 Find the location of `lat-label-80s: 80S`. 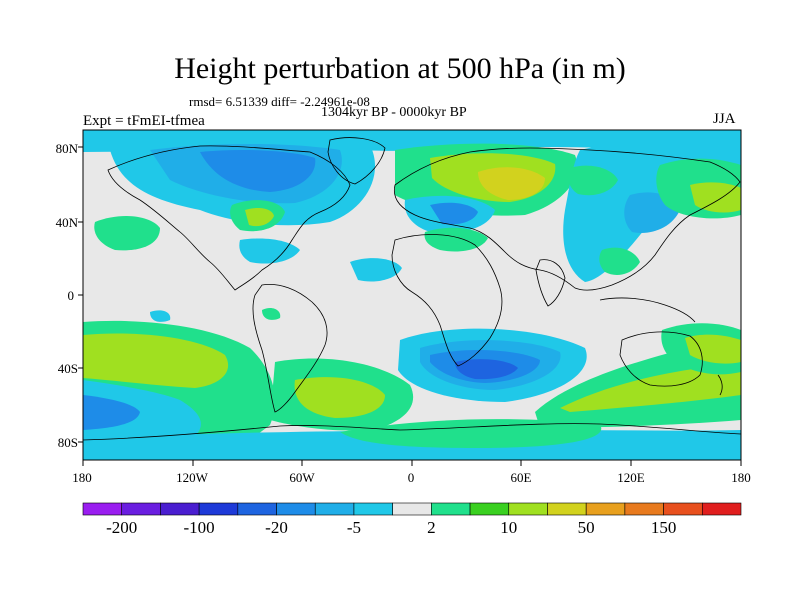

lat-label-80s: 80S is located at coordinates (67, 442).